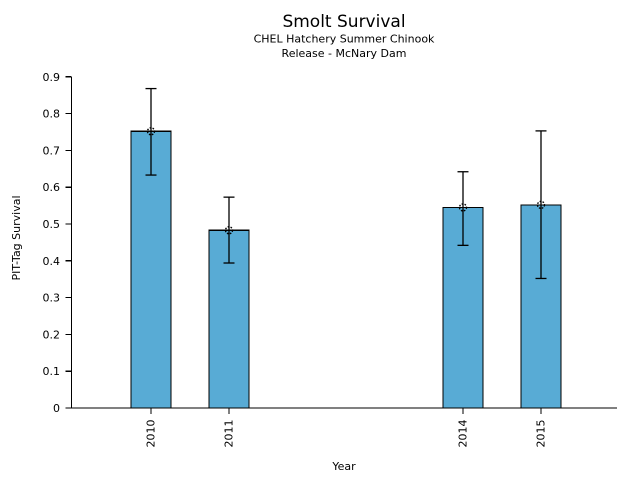  I want to click on bar-2015, so click(541, 306).